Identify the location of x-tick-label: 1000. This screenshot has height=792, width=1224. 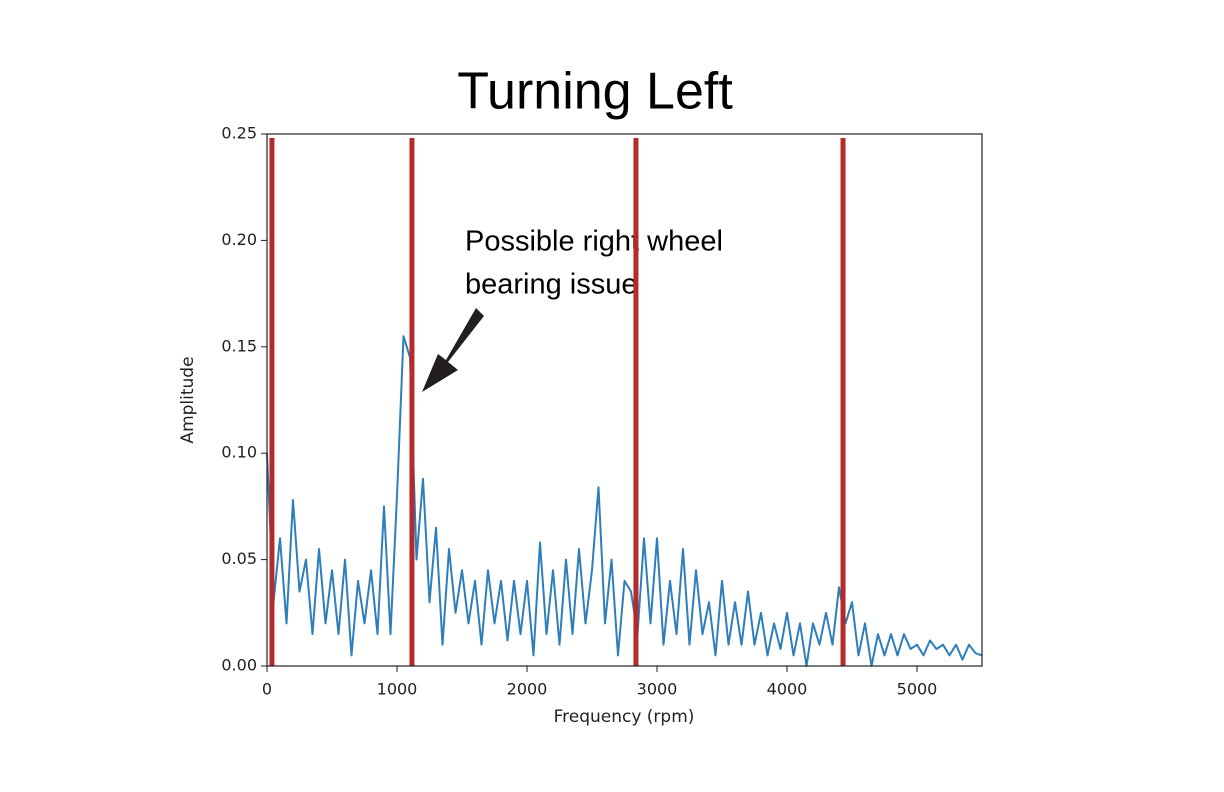
(397, 689).